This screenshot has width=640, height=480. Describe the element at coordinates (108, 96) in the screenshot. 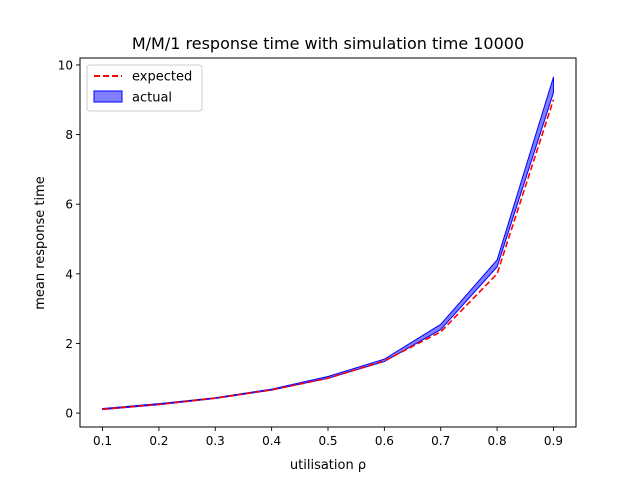

I see `legend-actual-swatch` at that location.